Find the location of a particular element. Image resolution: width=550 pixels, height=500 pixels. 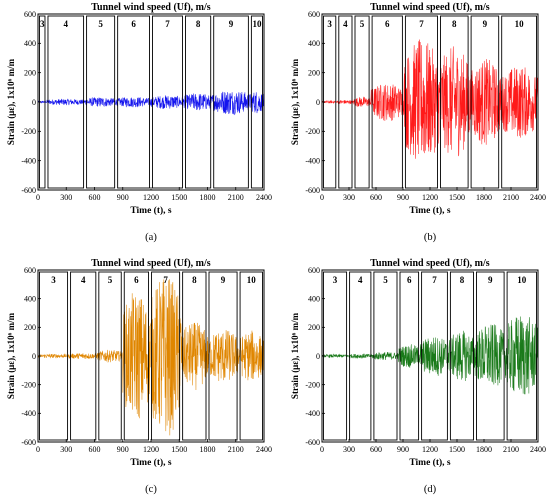

panel-caption: (d) is located at coordinates (430, 489).